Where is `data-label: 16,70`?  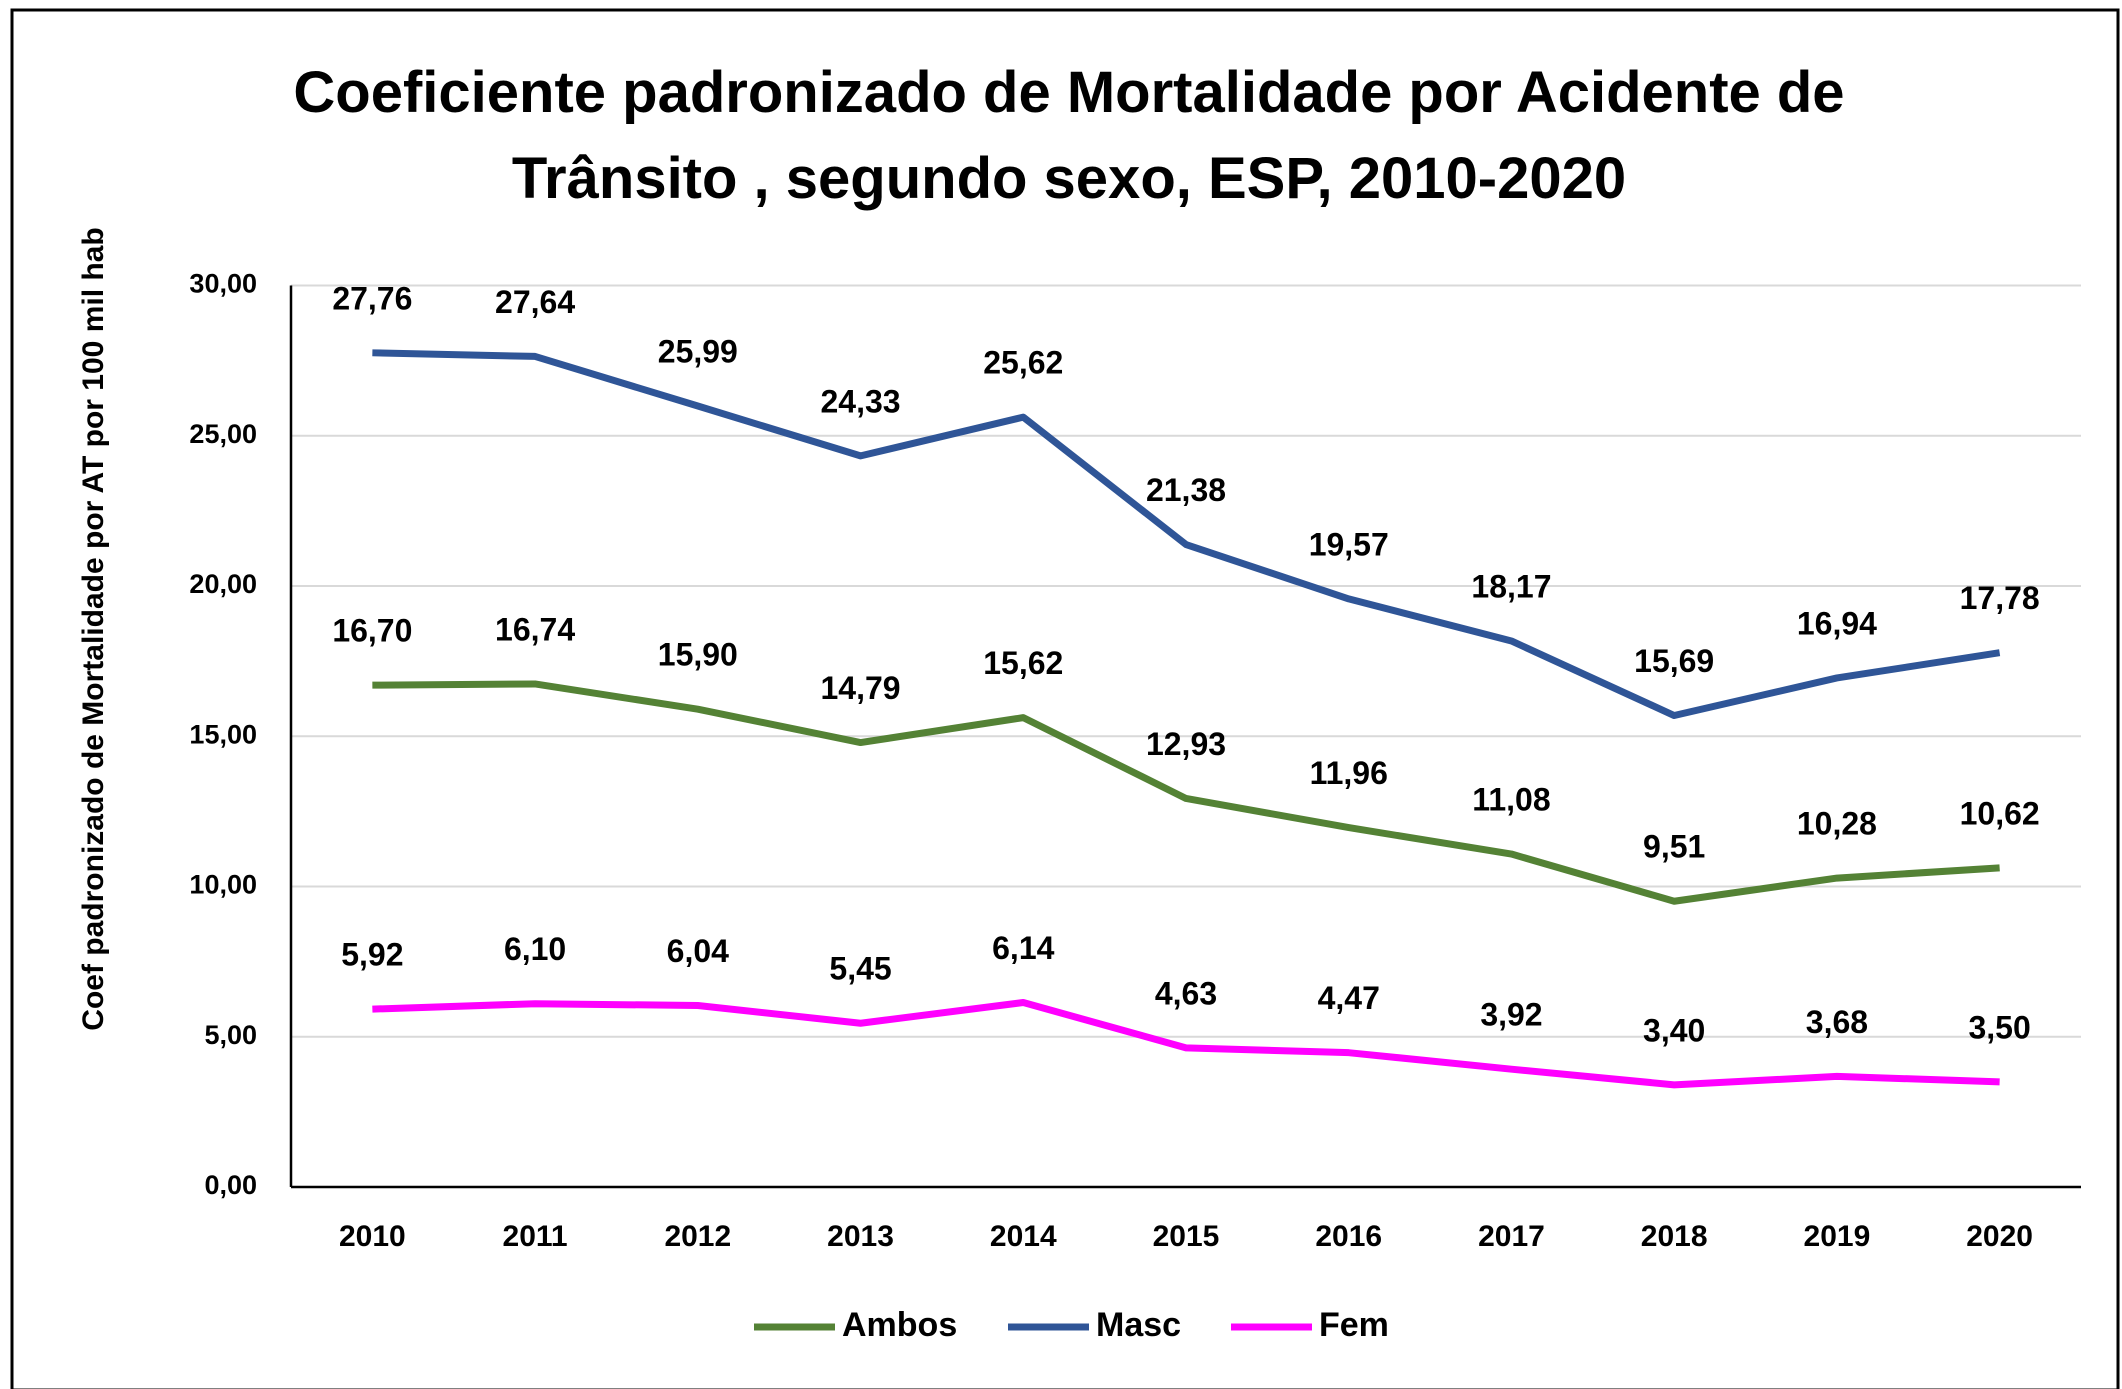 data-label: 16,70 is located at coordinates (372, 631).